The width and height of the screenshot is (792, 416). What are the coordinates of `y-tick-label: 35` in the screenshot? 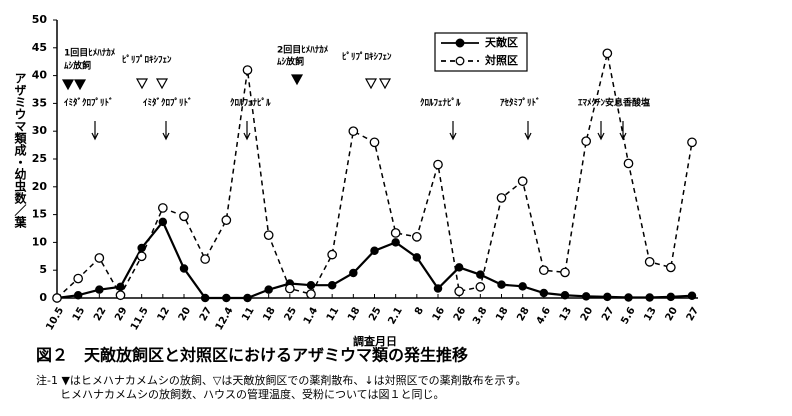 It's located at (39, 102).